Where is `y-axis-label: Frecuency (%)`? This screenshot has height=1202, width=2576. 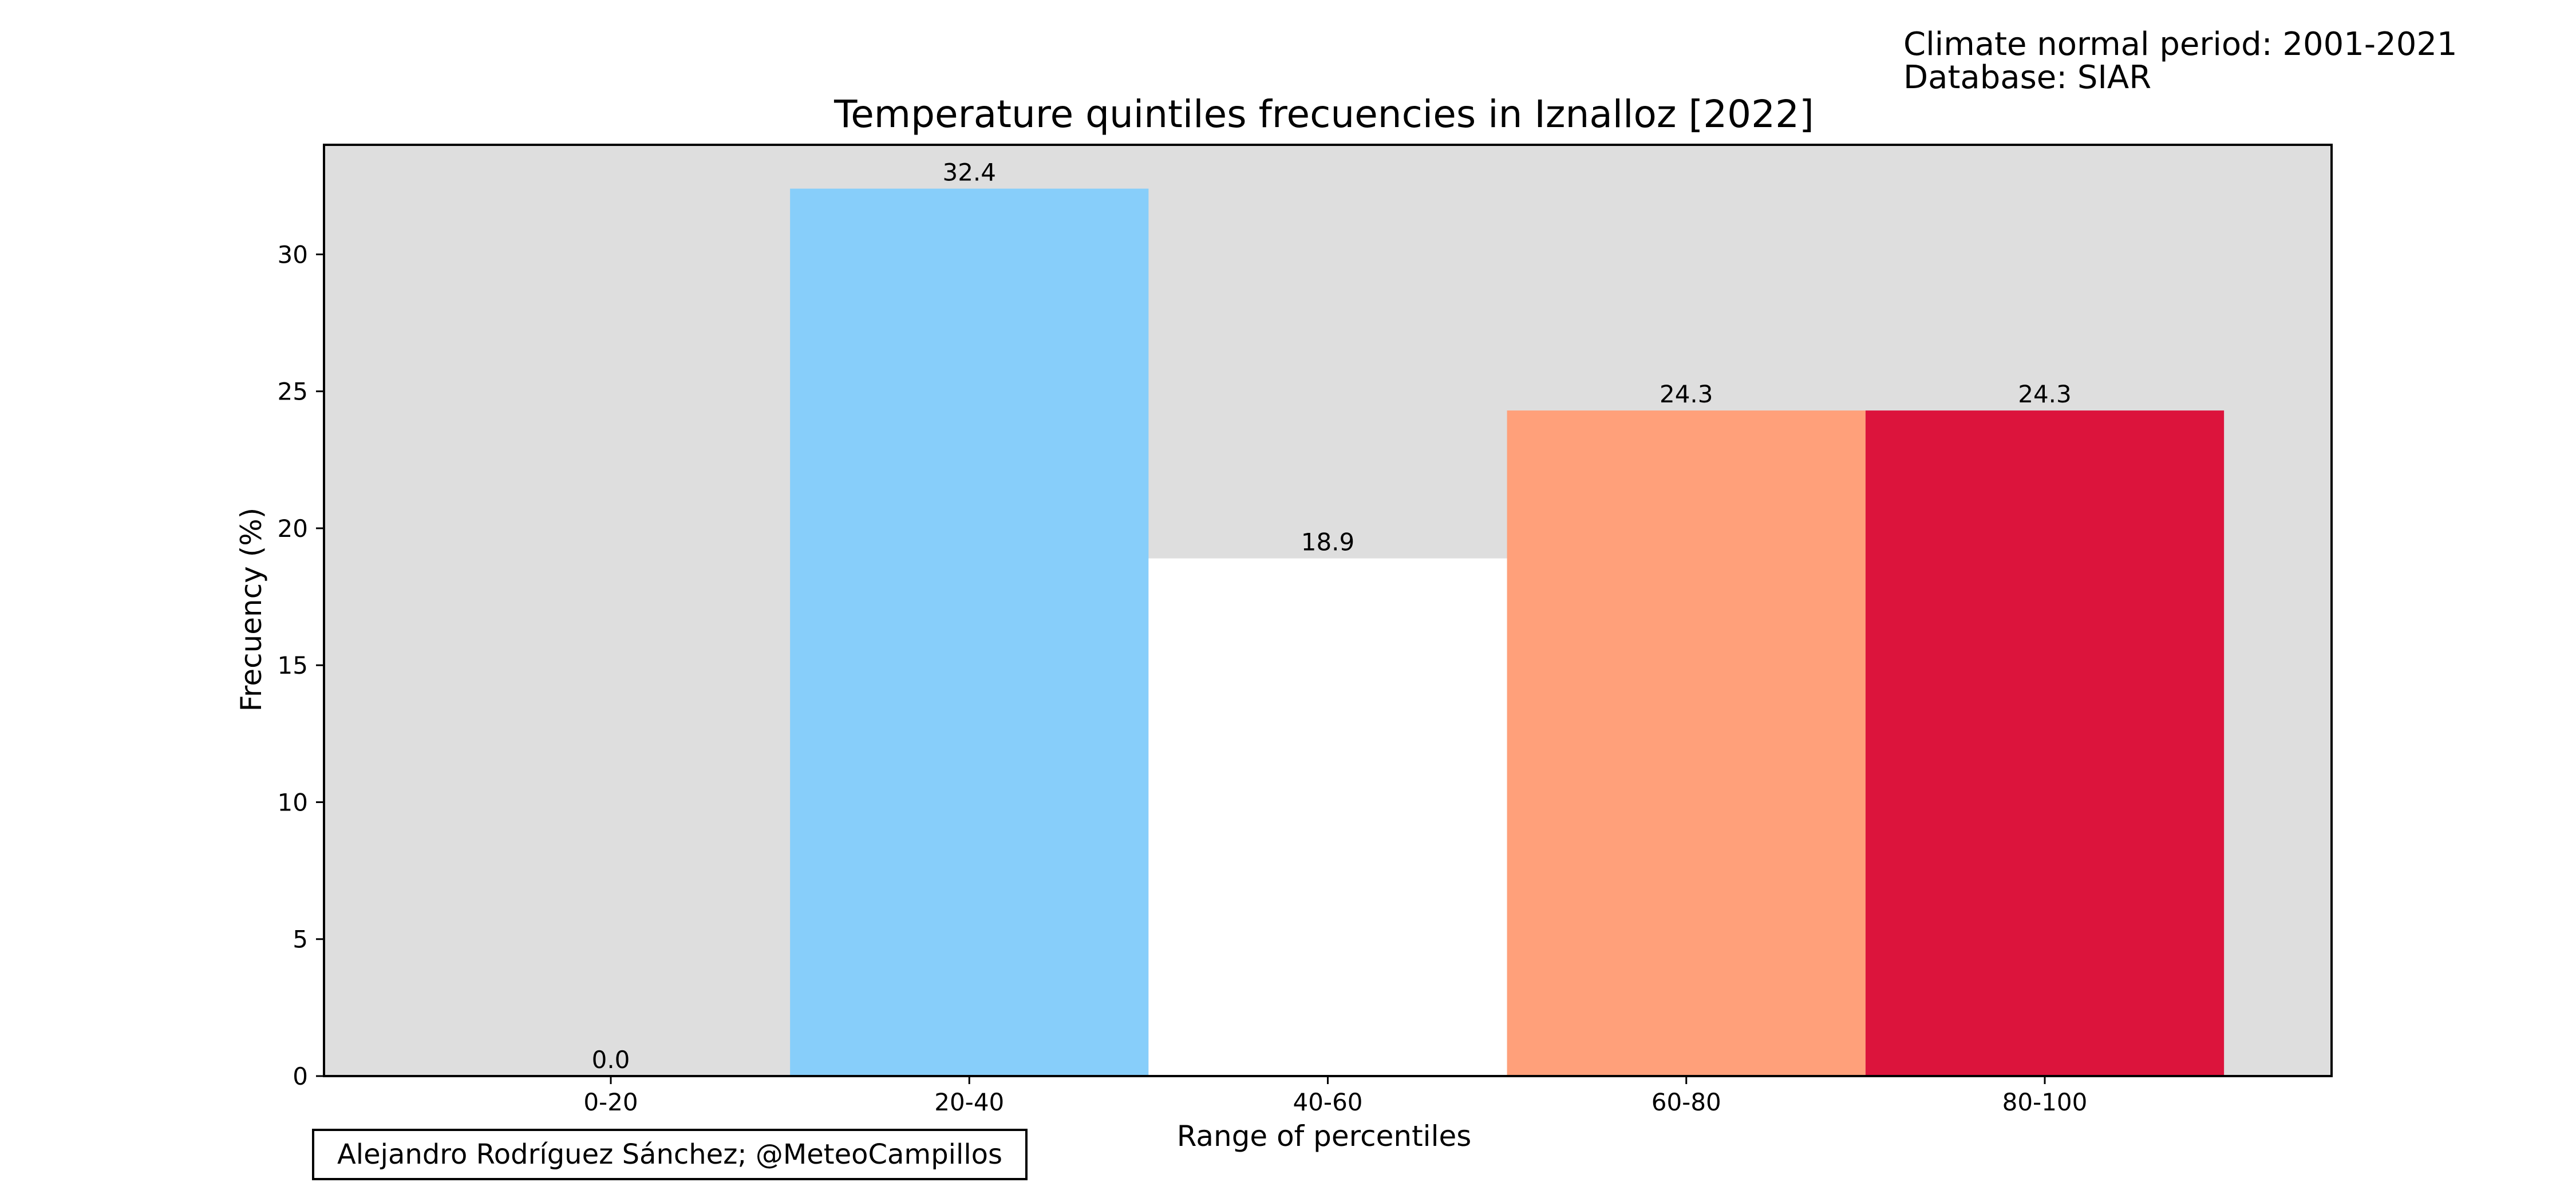 y-axis-label: Frecuency (%) is located at coordinates (251, 610).